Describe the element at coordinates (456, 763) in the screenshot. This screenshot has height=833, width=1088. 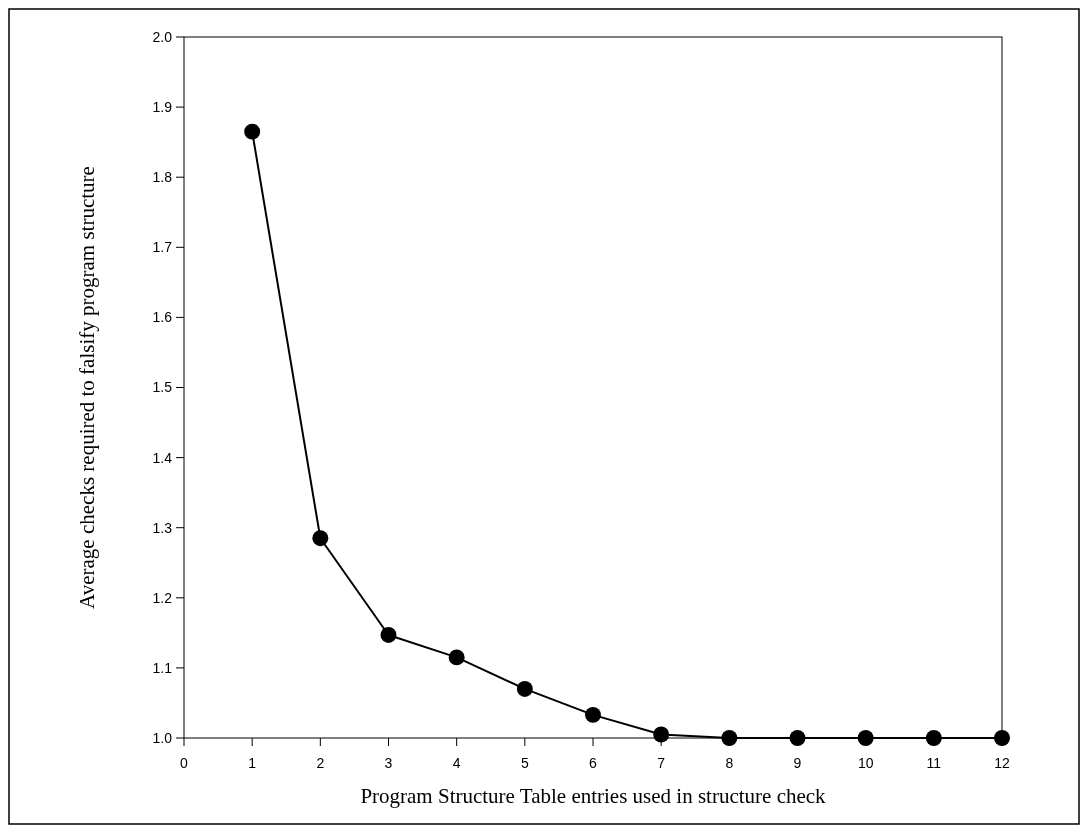
I see `x-tick-label: 4` at that location.